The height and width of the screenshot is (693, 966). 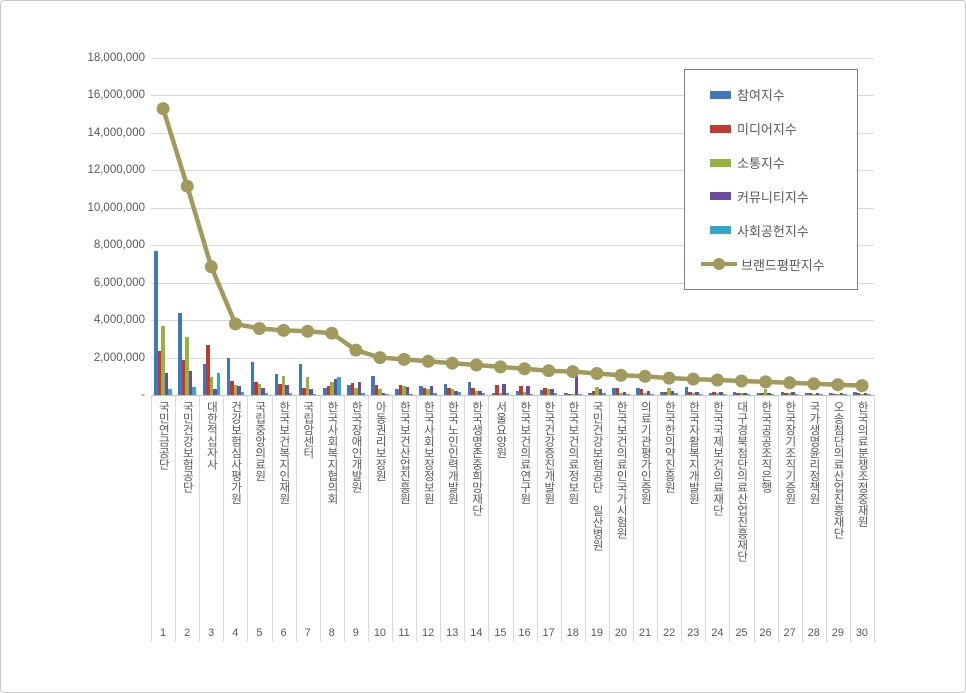 I want to click on rank-label: 22, so click(x=669, y=633).